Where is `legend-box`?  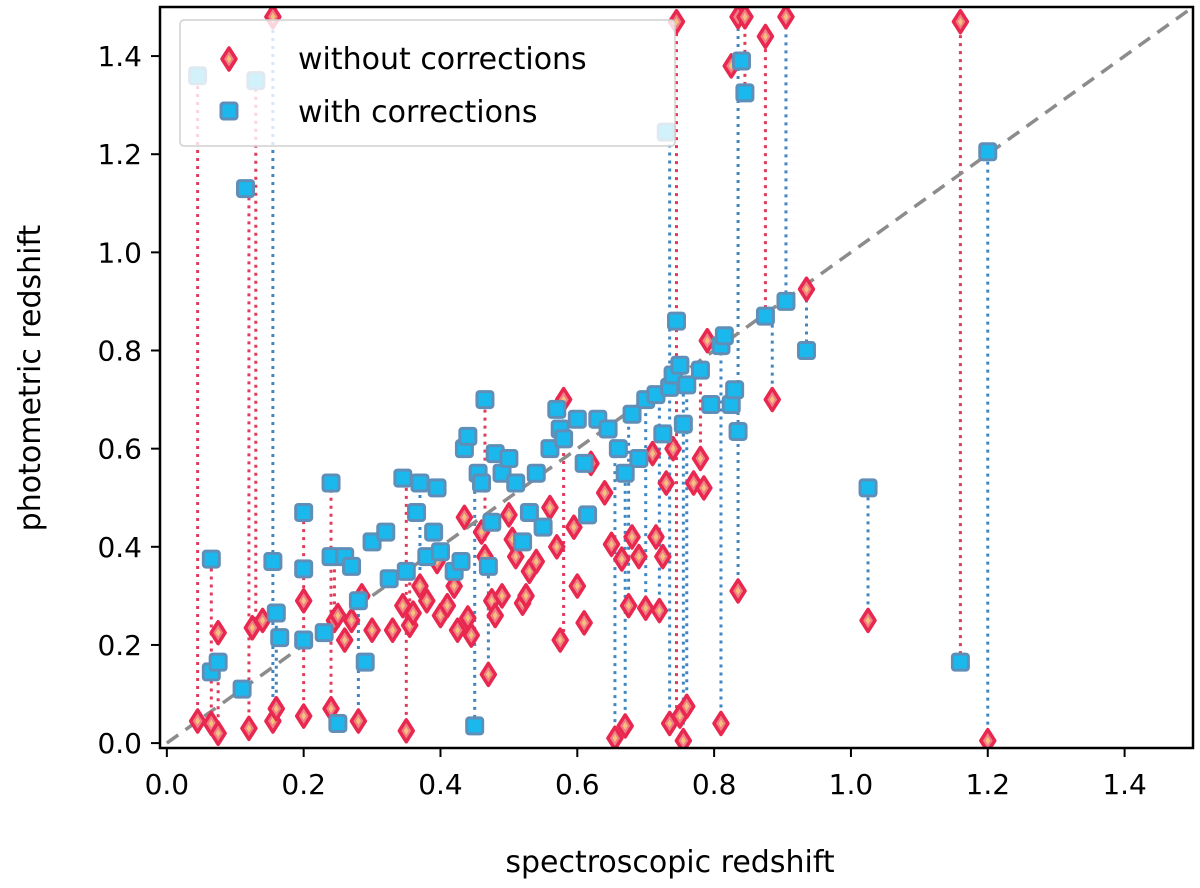 legend-box is located at coordinates (427, 83).